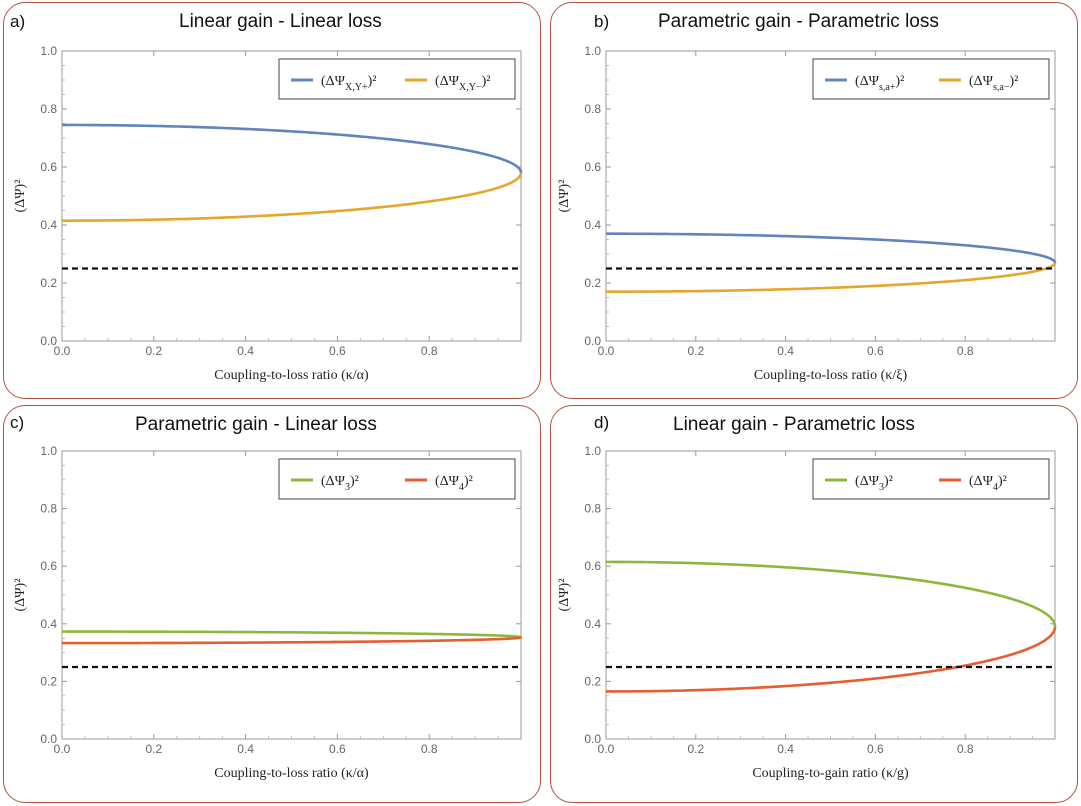 The image size is (1081, 806). I want to click on chart-title: Linear gain - Parametric loss, so click(794, 424).